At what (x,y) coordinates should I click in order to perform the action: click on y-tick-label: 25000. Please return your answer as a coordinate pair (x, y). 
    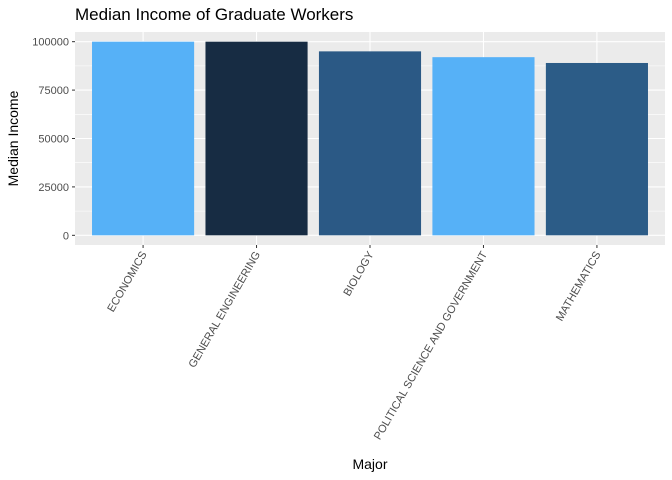
    Looking at the image, I should click on (53, 188).